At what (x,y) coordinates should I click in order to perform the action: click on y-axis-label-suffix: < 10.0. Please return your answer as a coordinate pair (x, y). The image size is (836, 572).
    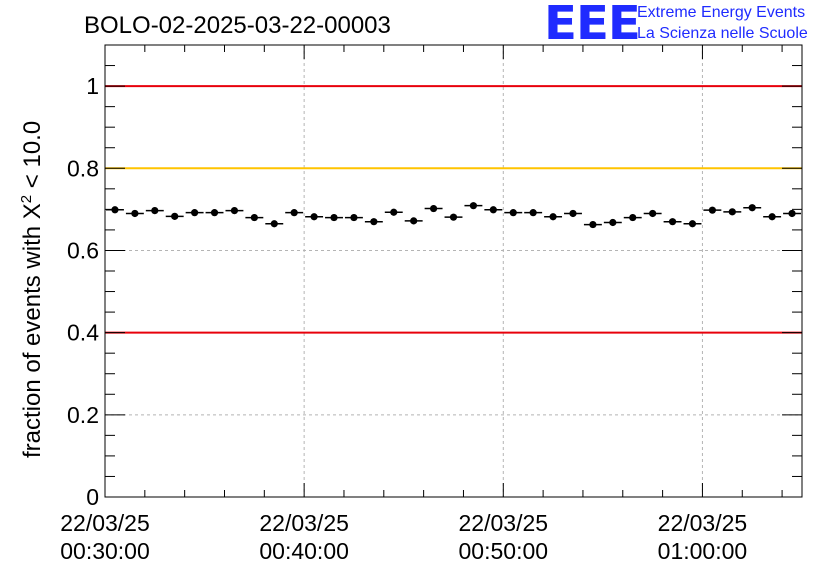
    Looking at the image, I should click on (32, 157).